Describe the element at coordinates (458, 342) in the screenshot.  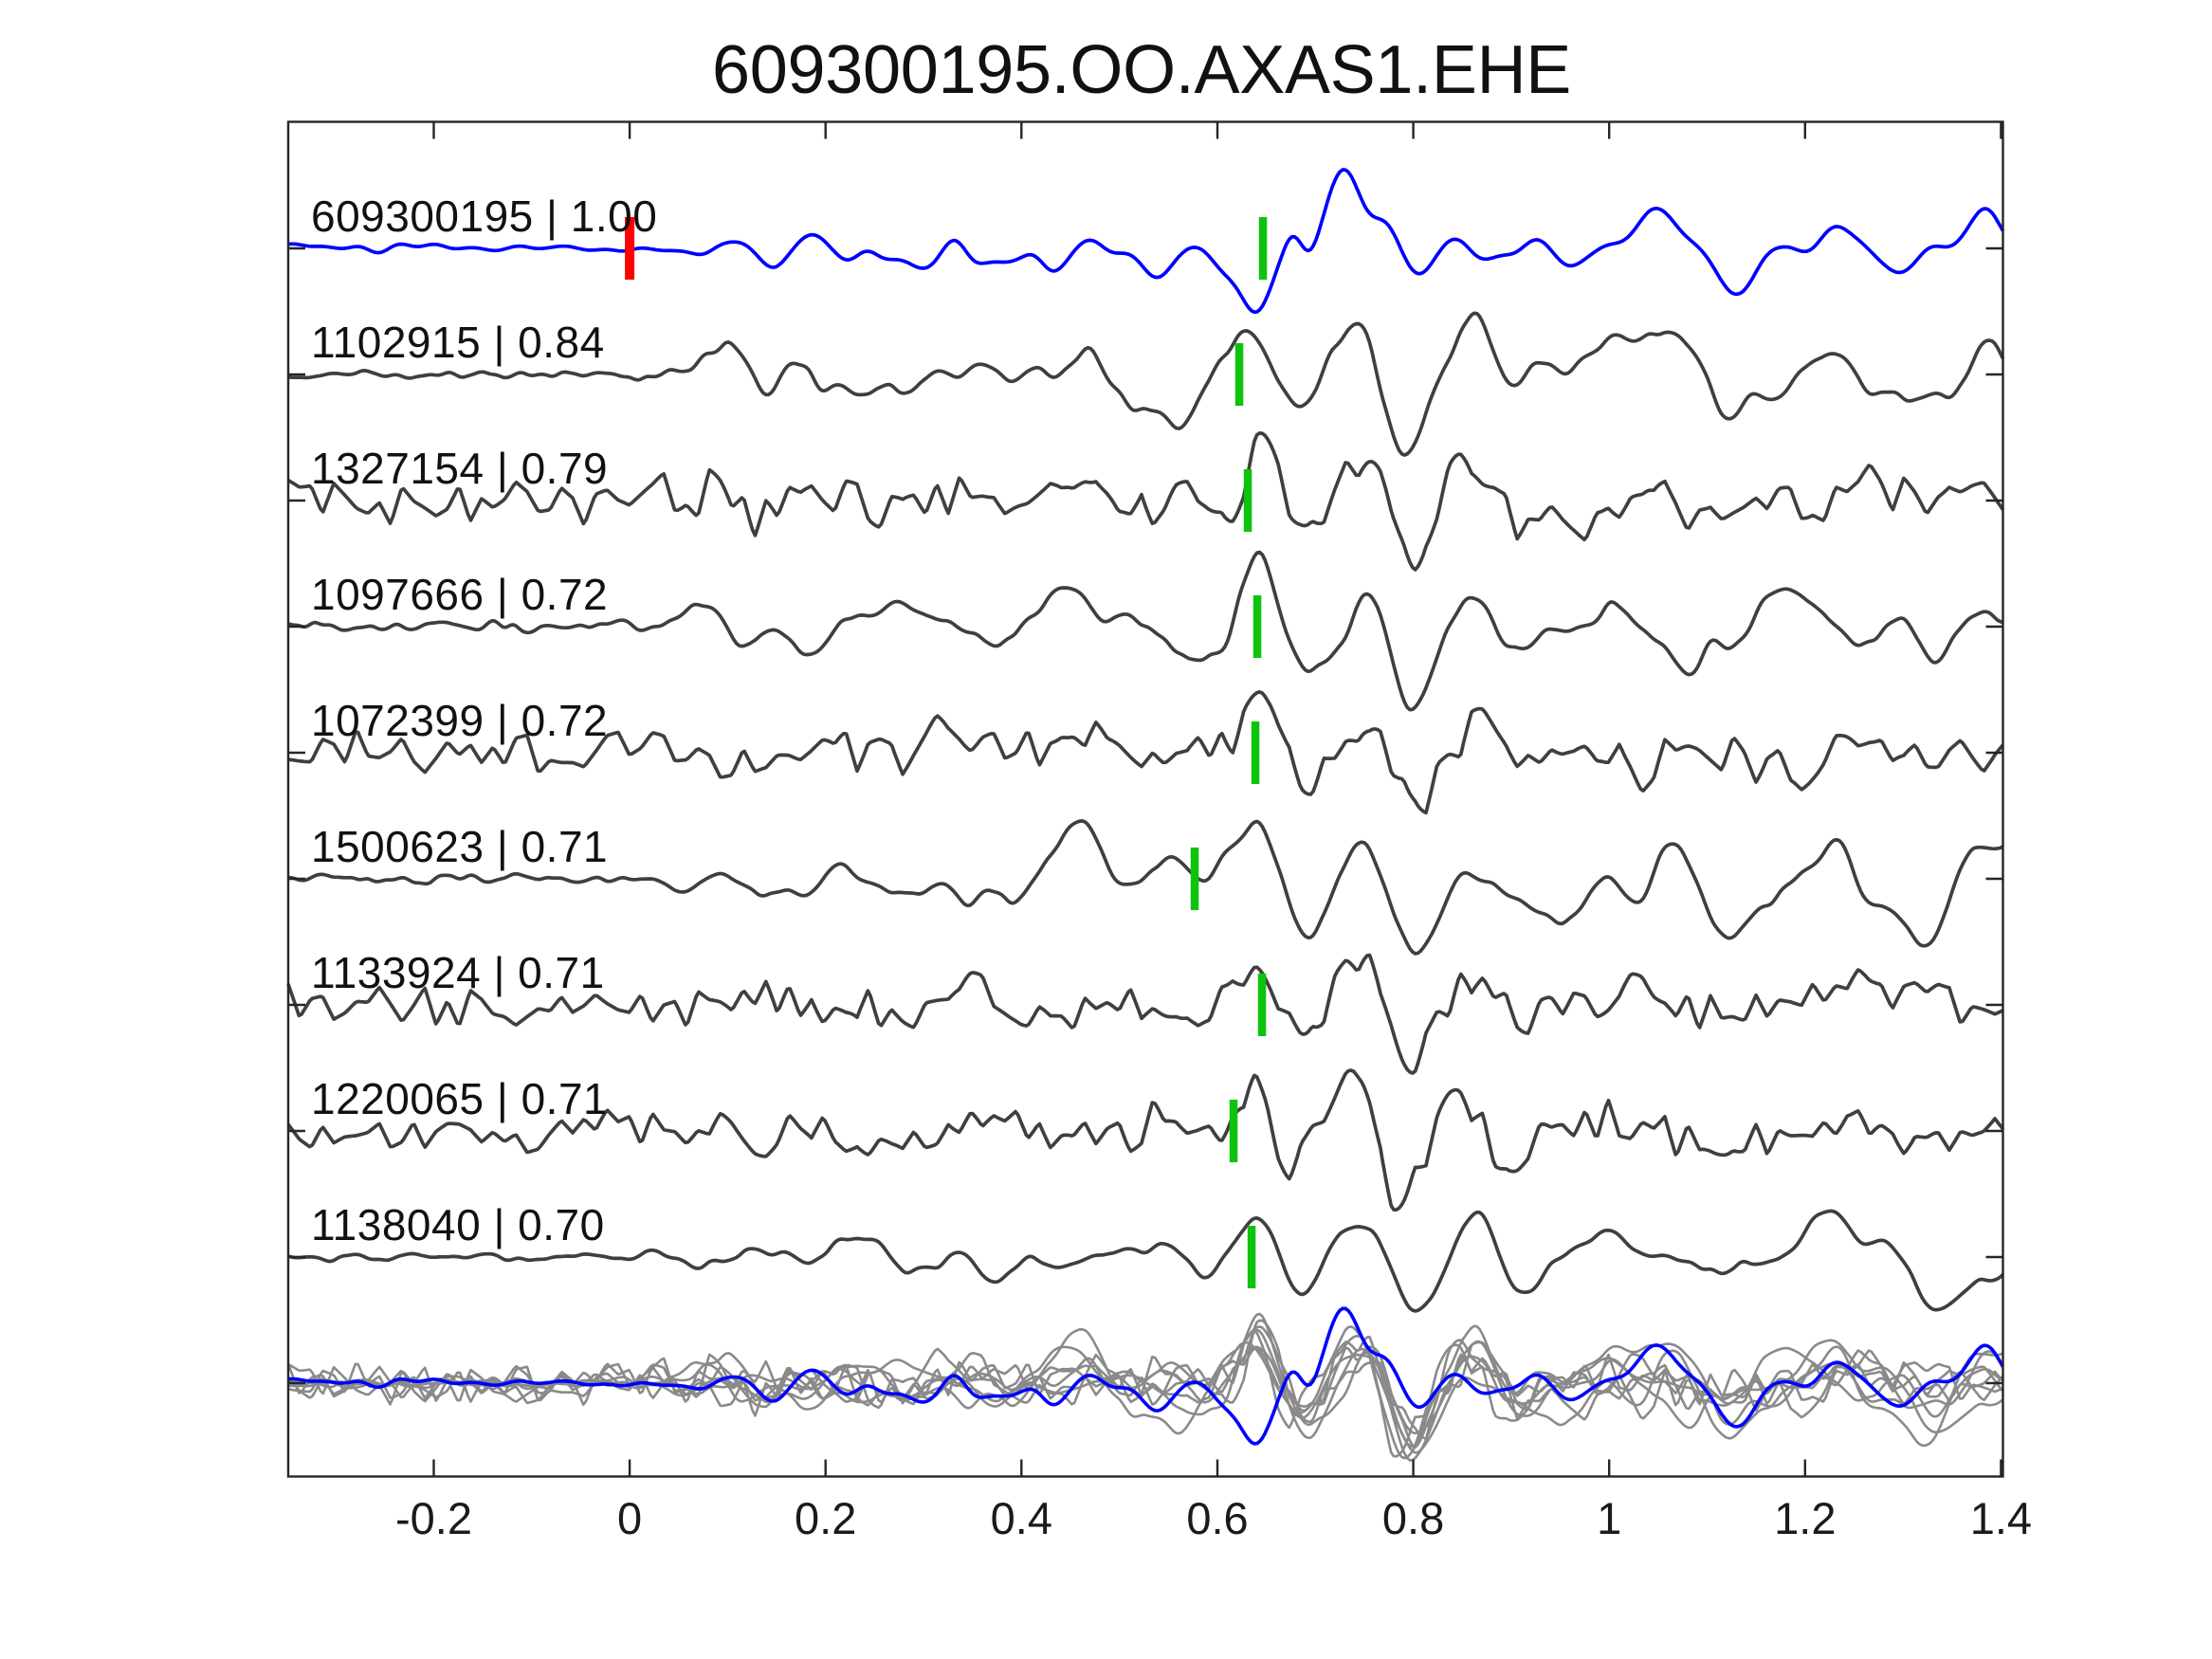
I see `svg-text: 1102915 | 0.84` at that location.